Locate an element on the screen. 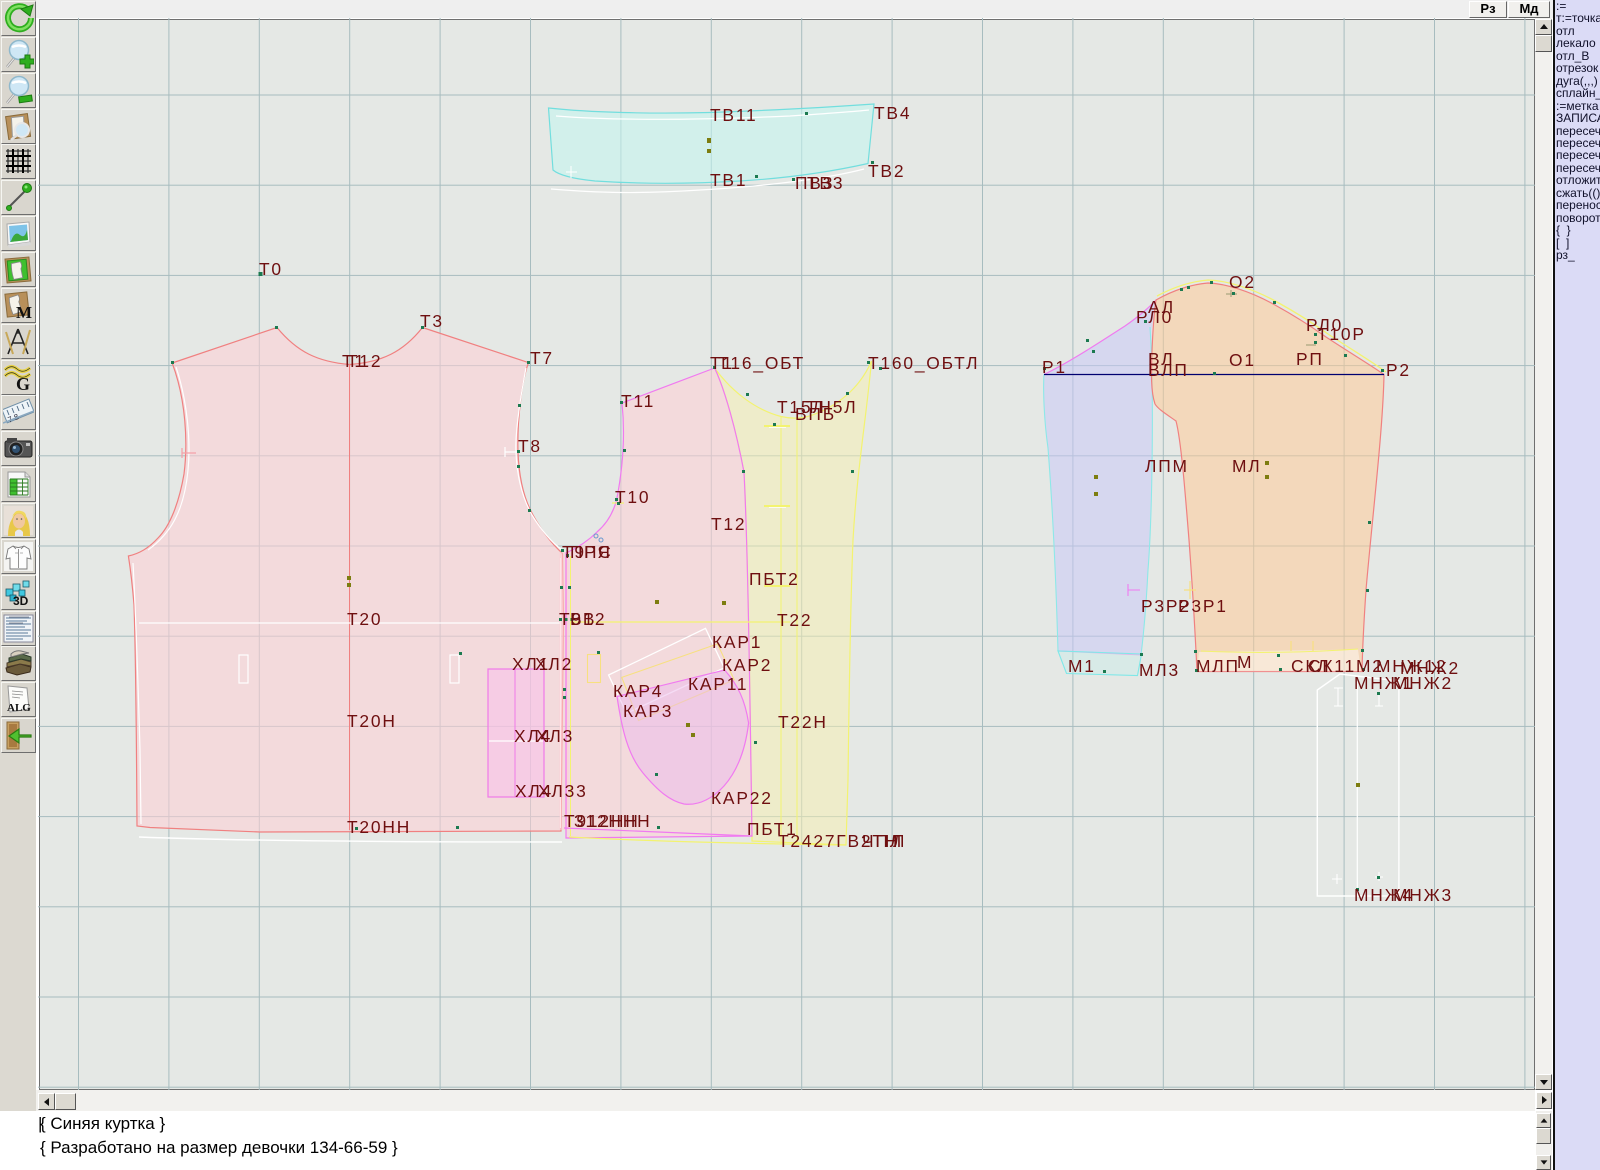 The height and width of the screenshot is (1170, 1600). svg-text: О2 is located at coordinates (1242, 282).